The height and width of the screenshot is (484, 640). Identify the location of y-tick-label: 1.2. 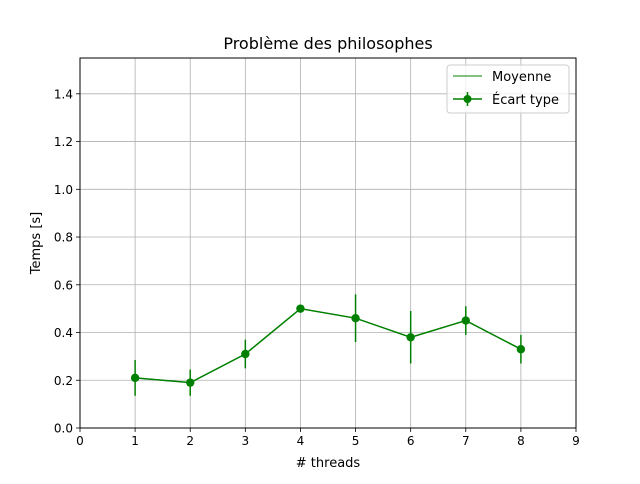
(63, 142).